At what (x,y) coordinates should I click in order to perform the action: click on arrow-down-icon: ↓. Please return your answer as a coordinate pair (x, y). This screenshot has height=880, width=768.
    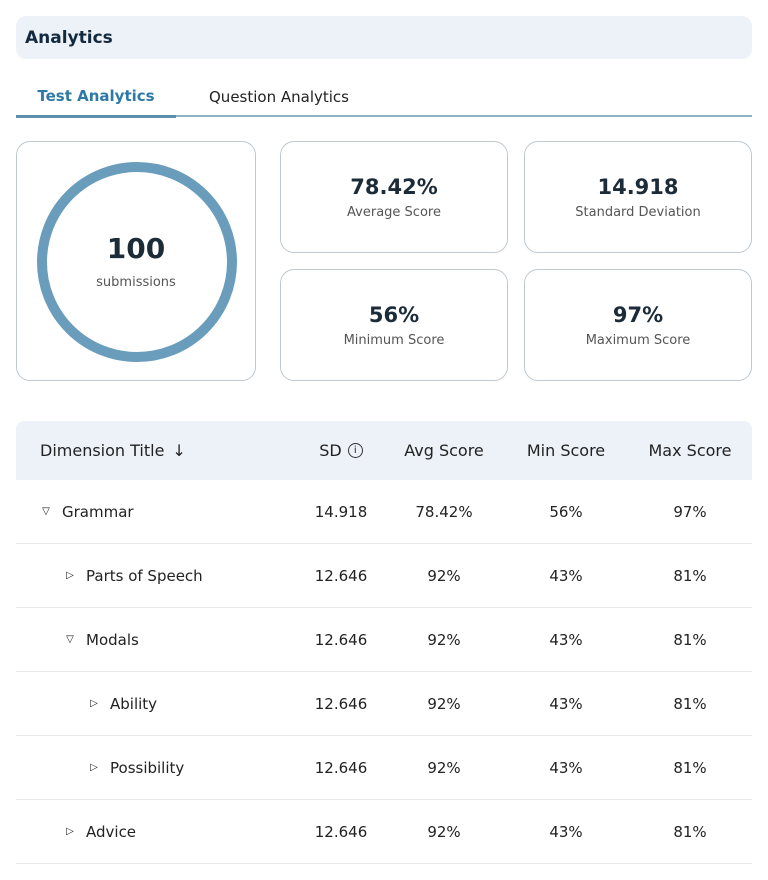
    Looking at the image, I should click on (179, 450).